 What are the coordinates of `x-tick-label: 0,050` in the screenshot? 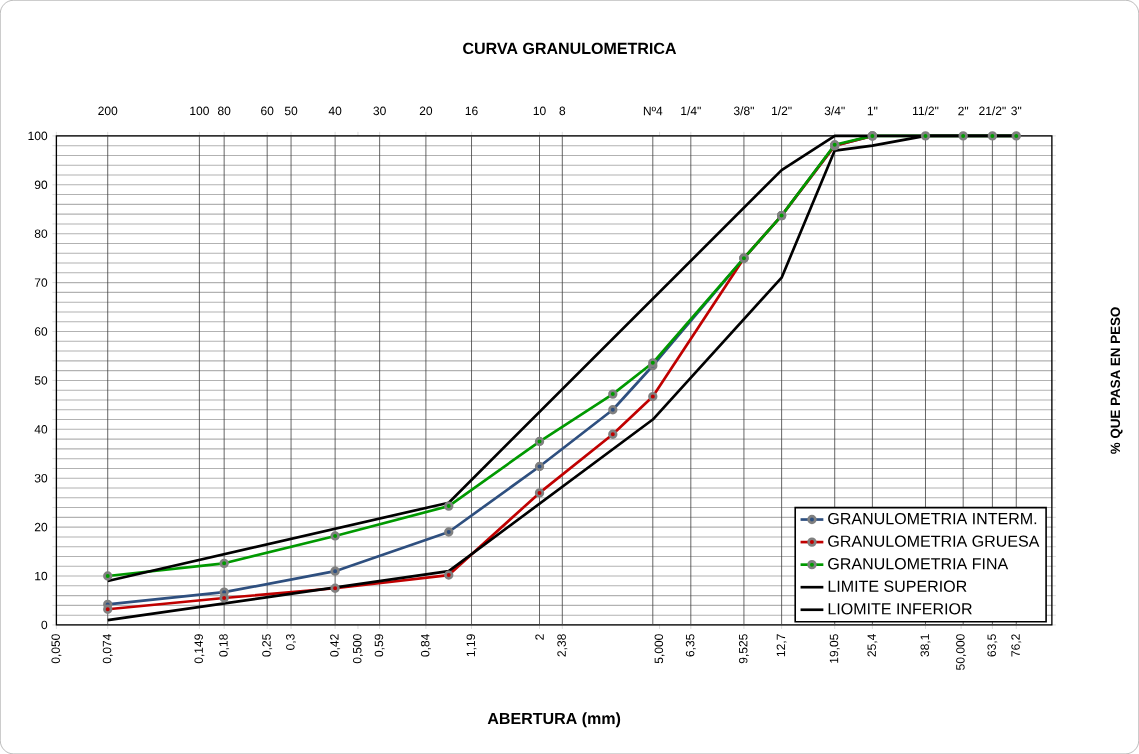 It's located at (56, 649).